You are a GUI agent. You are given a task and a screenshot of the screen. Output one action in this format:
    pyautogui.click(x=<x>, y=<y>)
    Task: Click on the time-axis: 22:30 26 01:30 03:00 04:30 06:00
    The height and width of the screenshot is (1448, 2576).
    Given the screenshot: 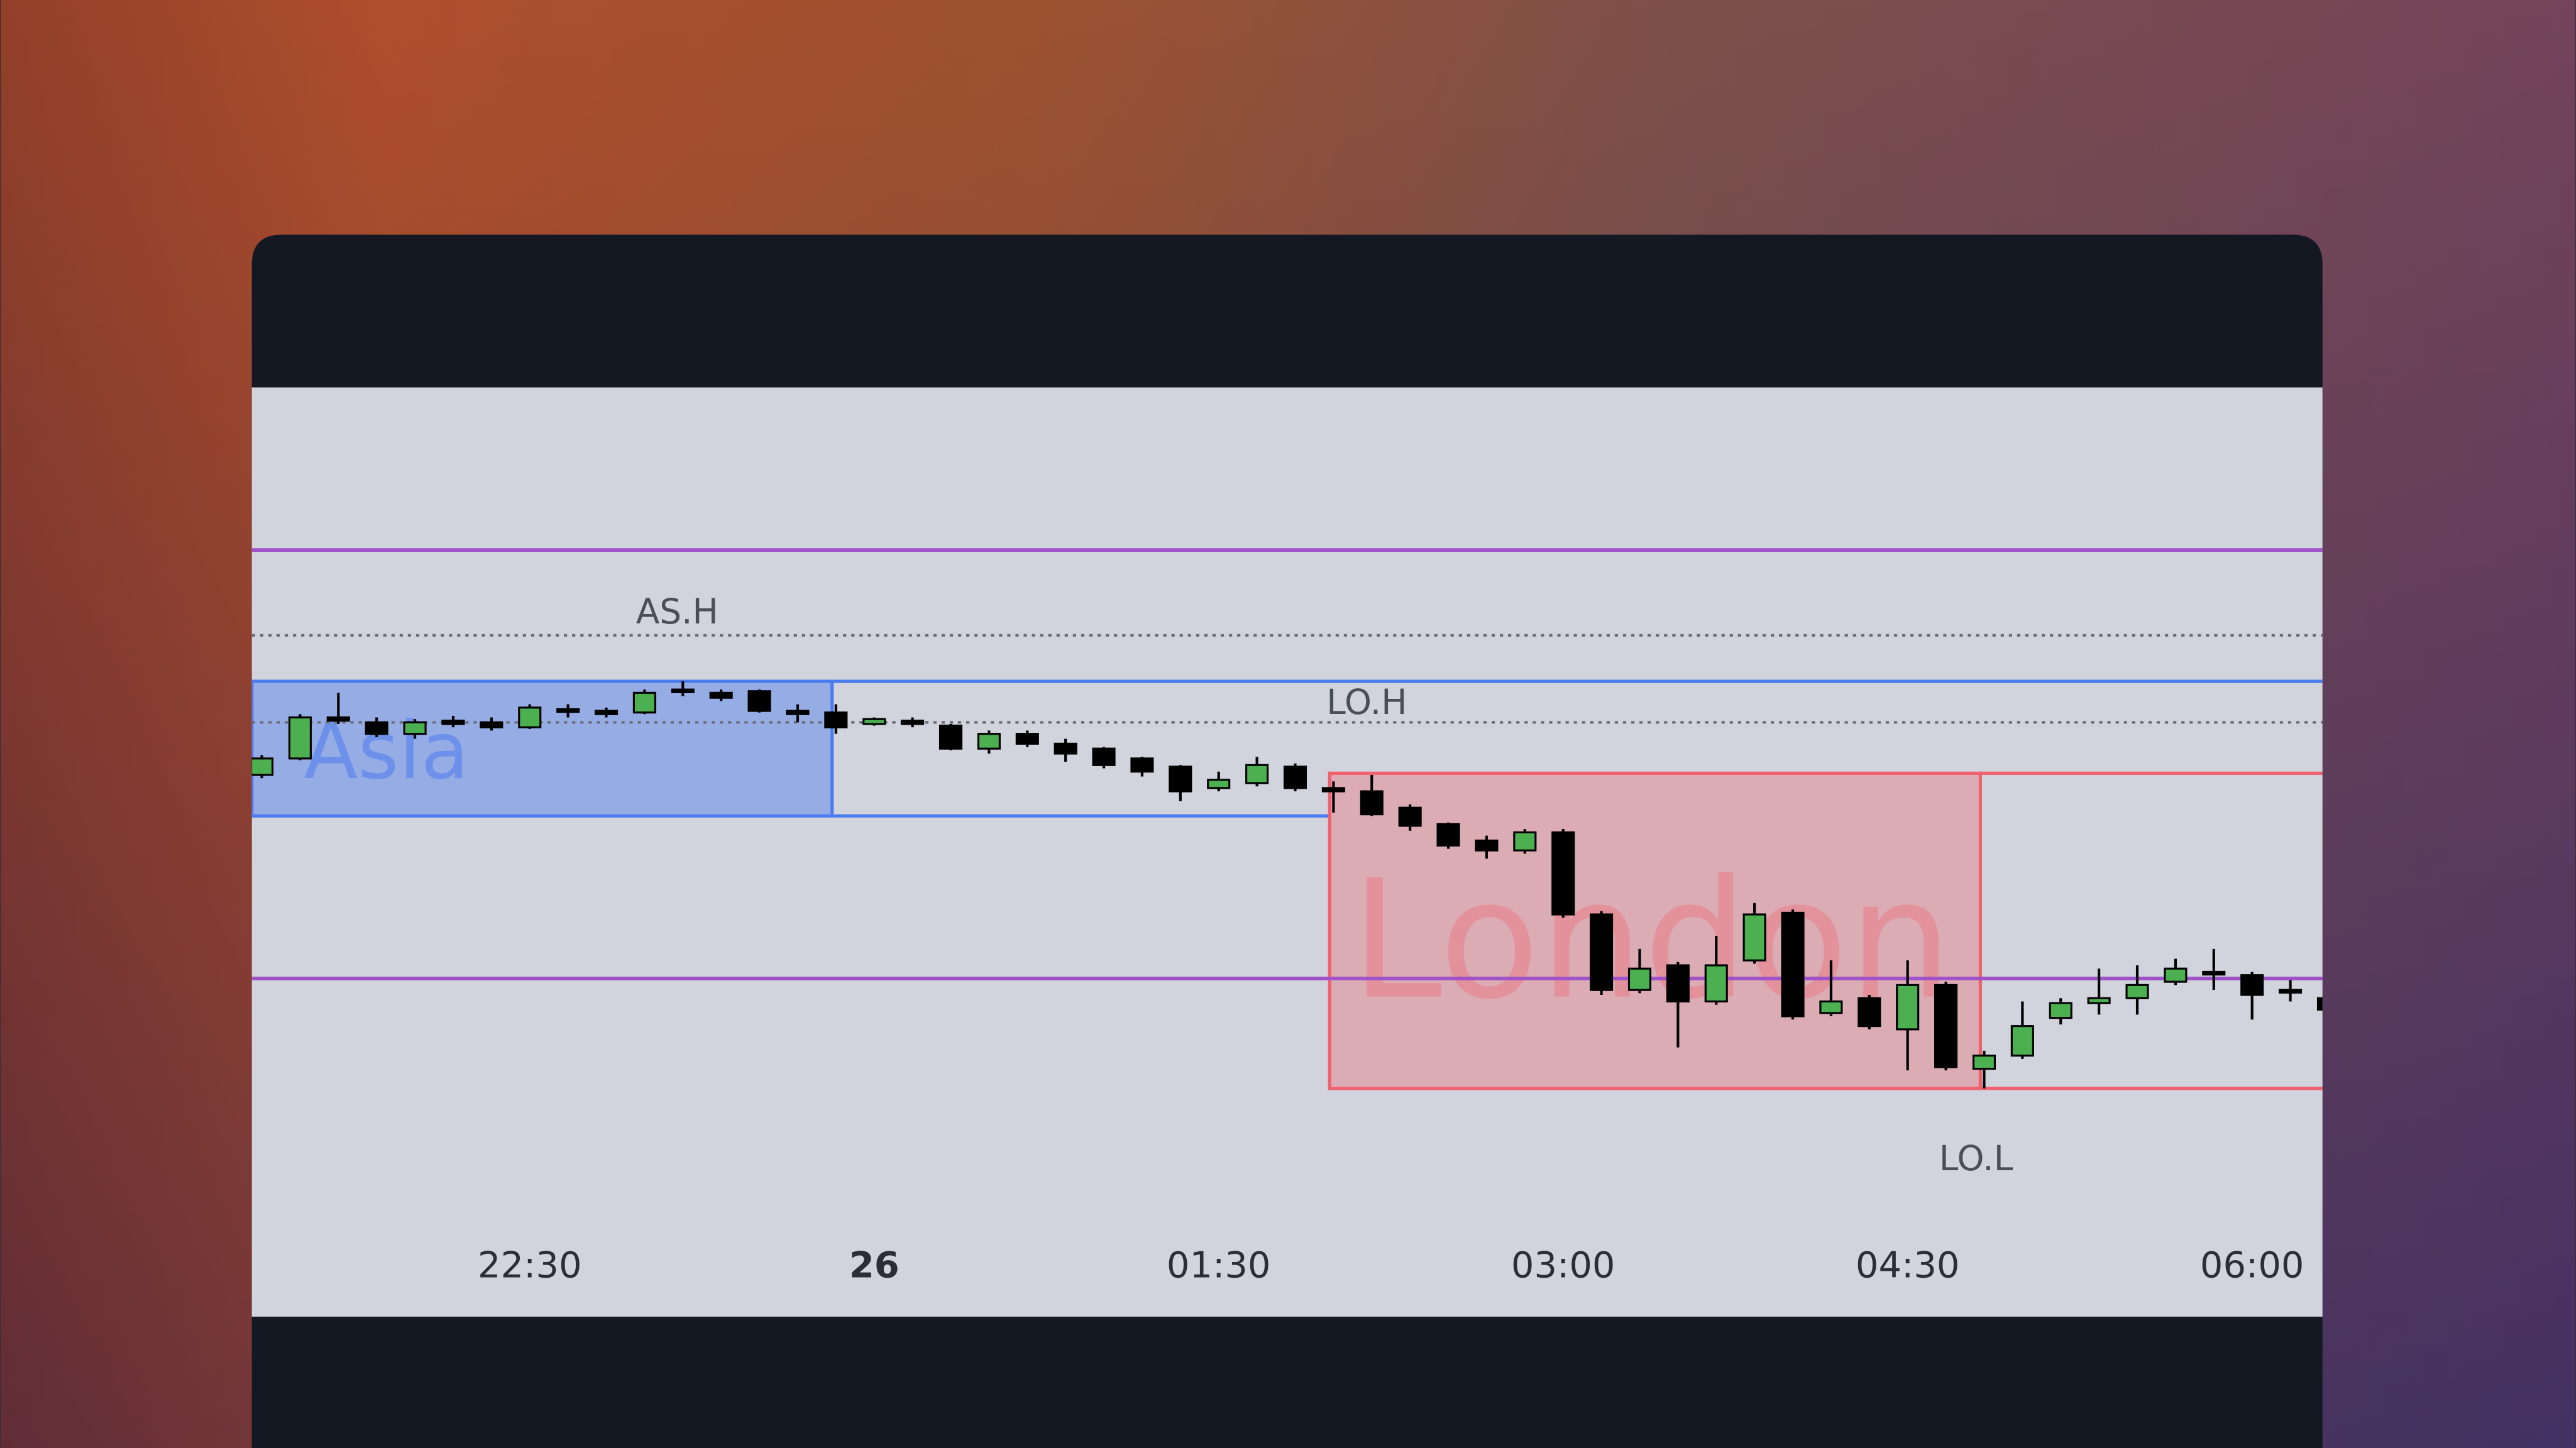 What is the action you would take?
    pyautogui.click(x=1391, y=1265)
    